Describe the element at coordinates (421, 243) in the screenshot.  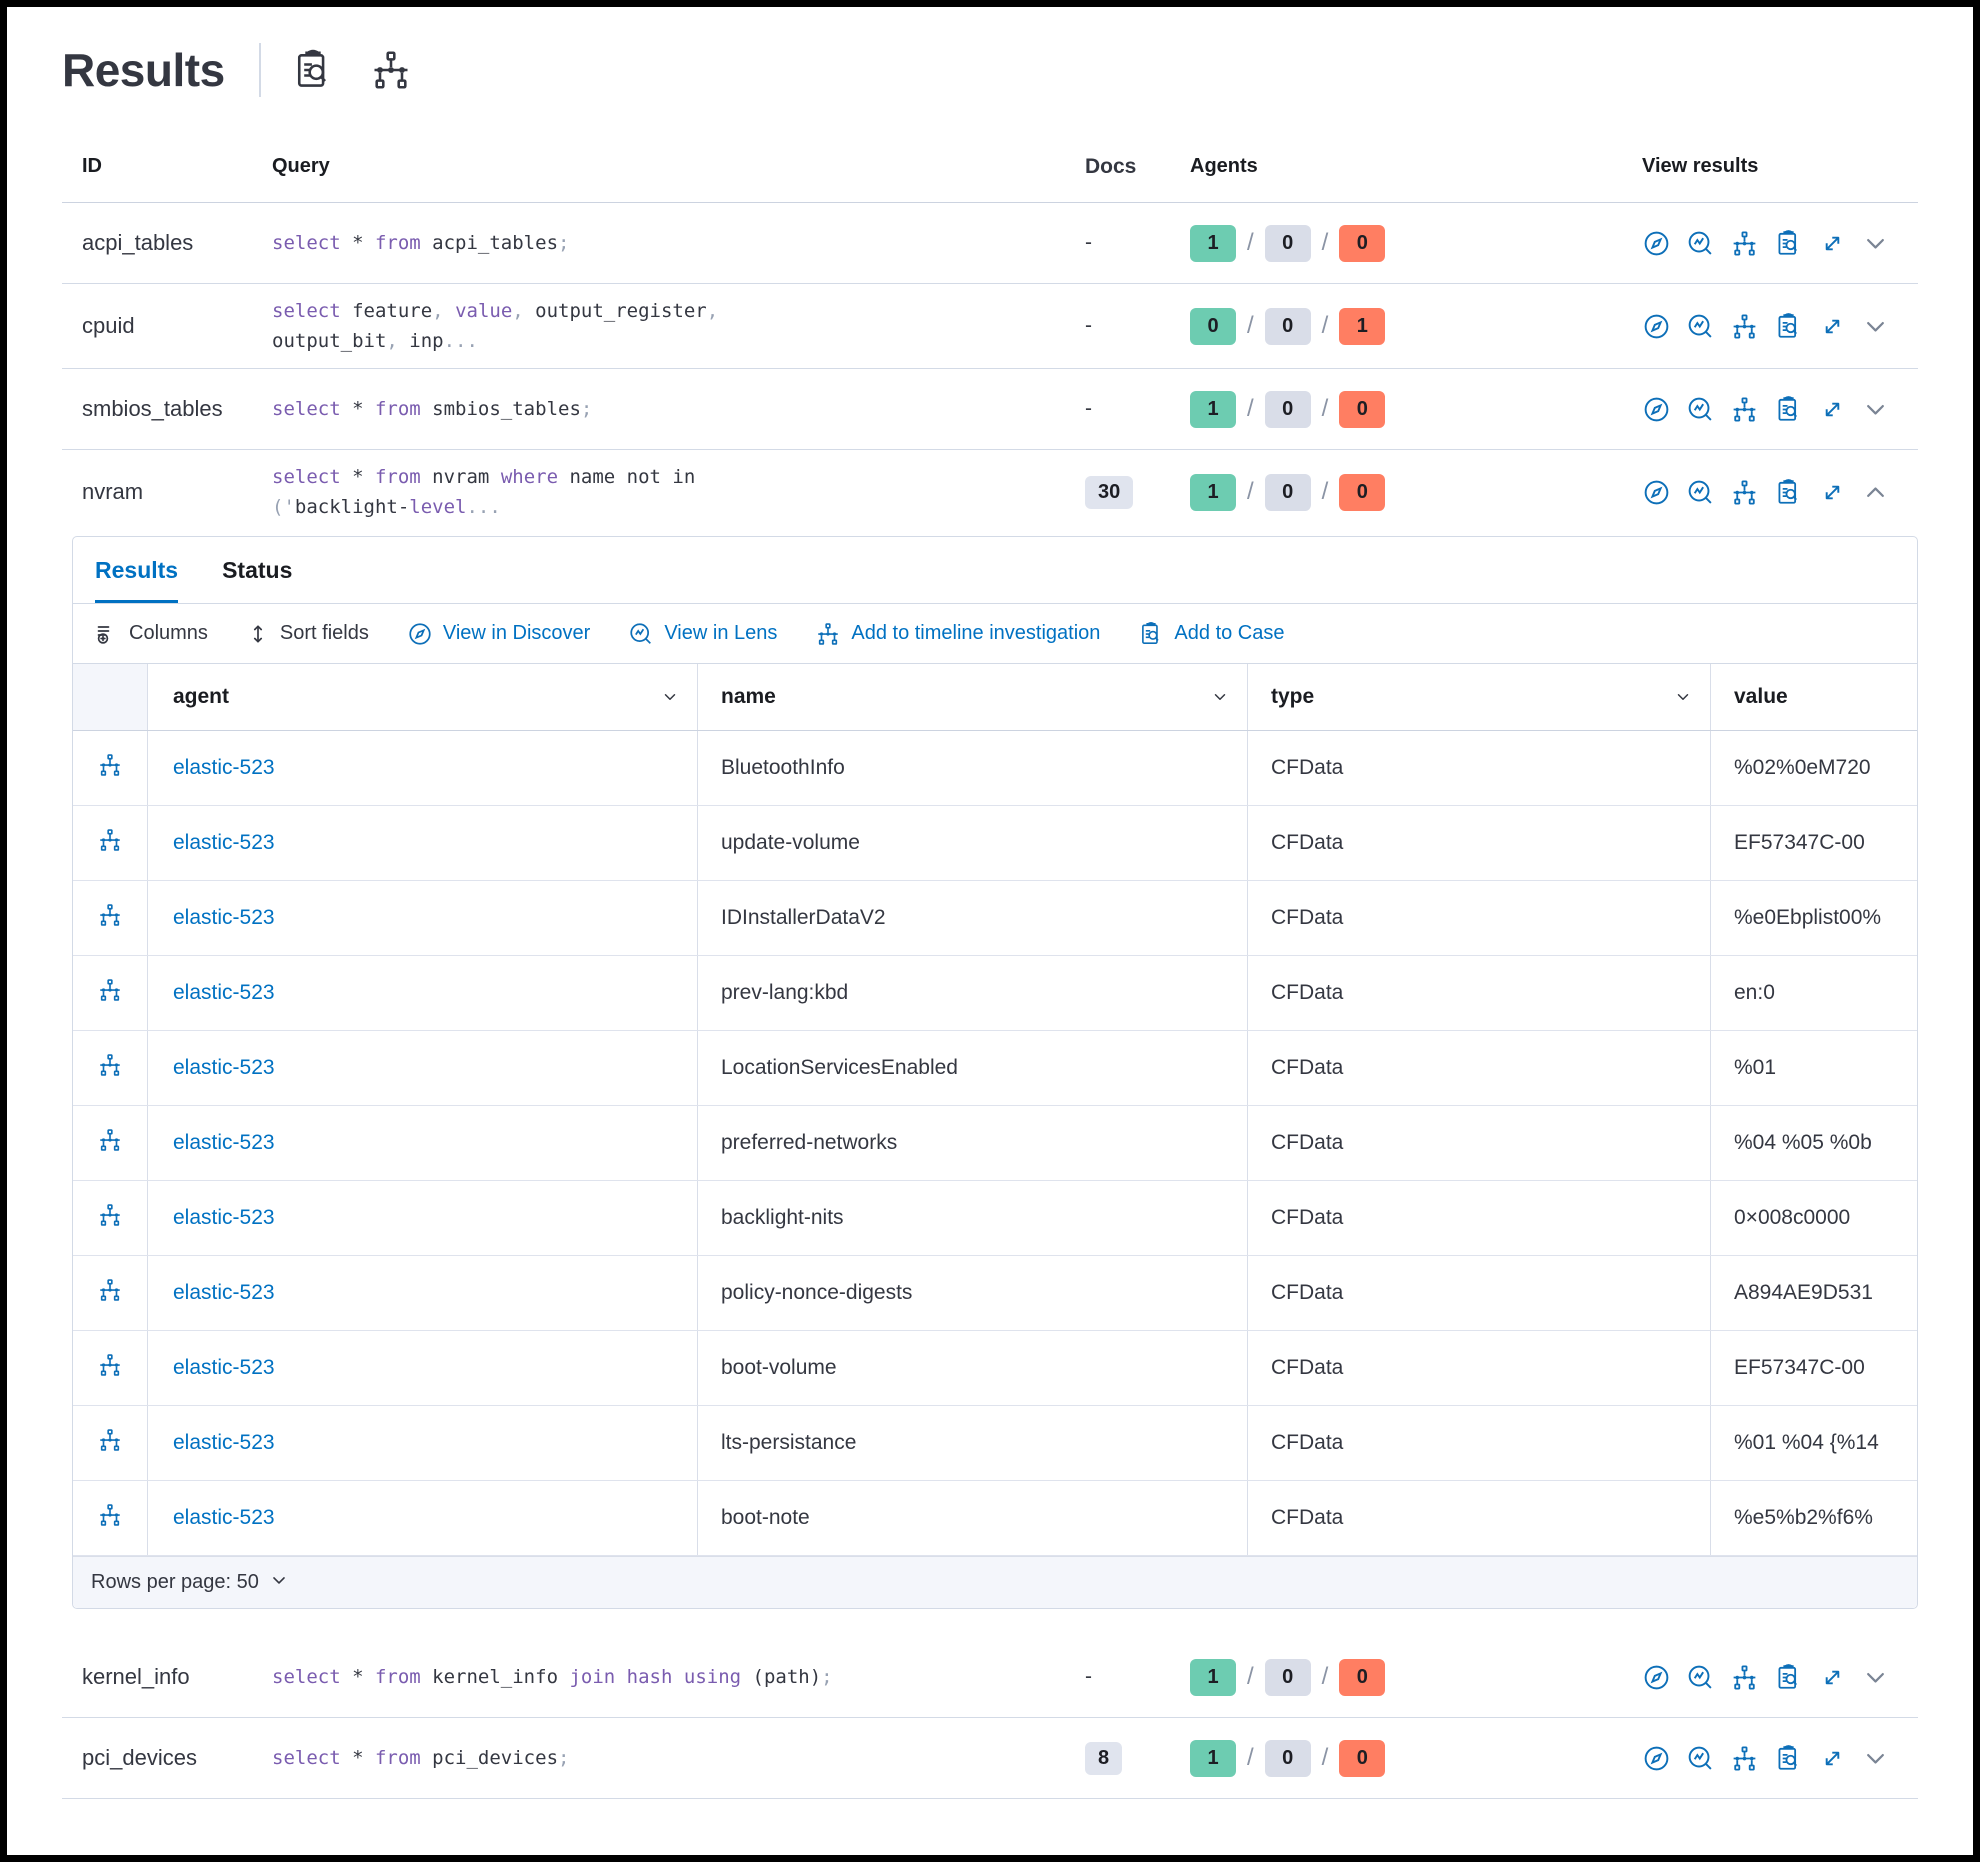
I see `query-sql: select * from acpi_tables;` at that location.